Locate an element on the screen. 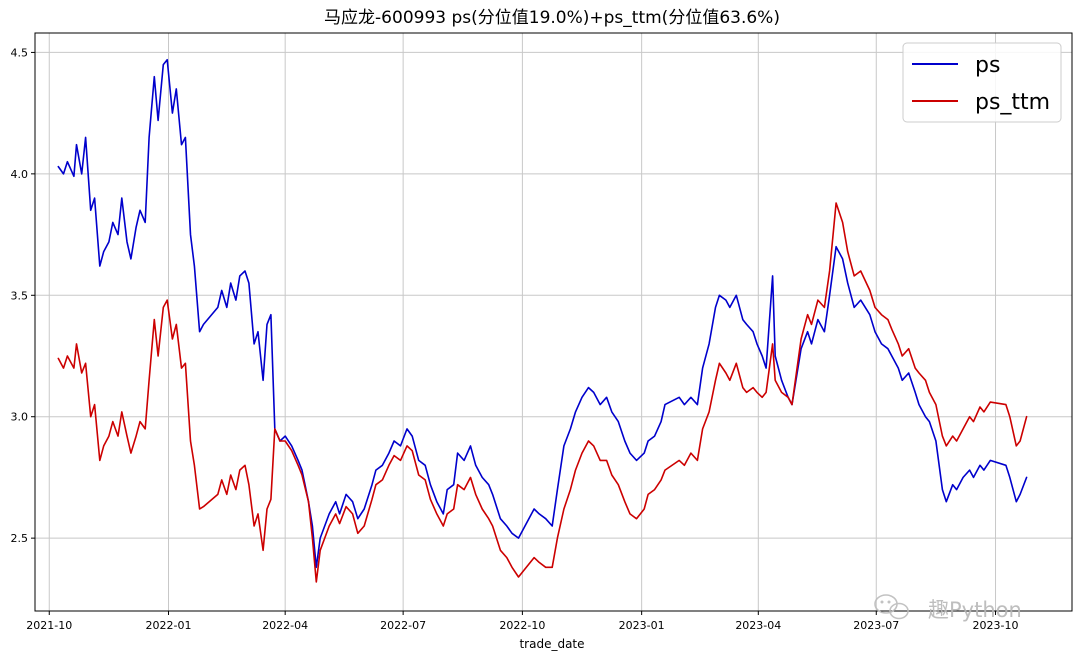 The image size is (1080, 659). x-tick-label: 2022-07 is located at coordinates (403, 625).